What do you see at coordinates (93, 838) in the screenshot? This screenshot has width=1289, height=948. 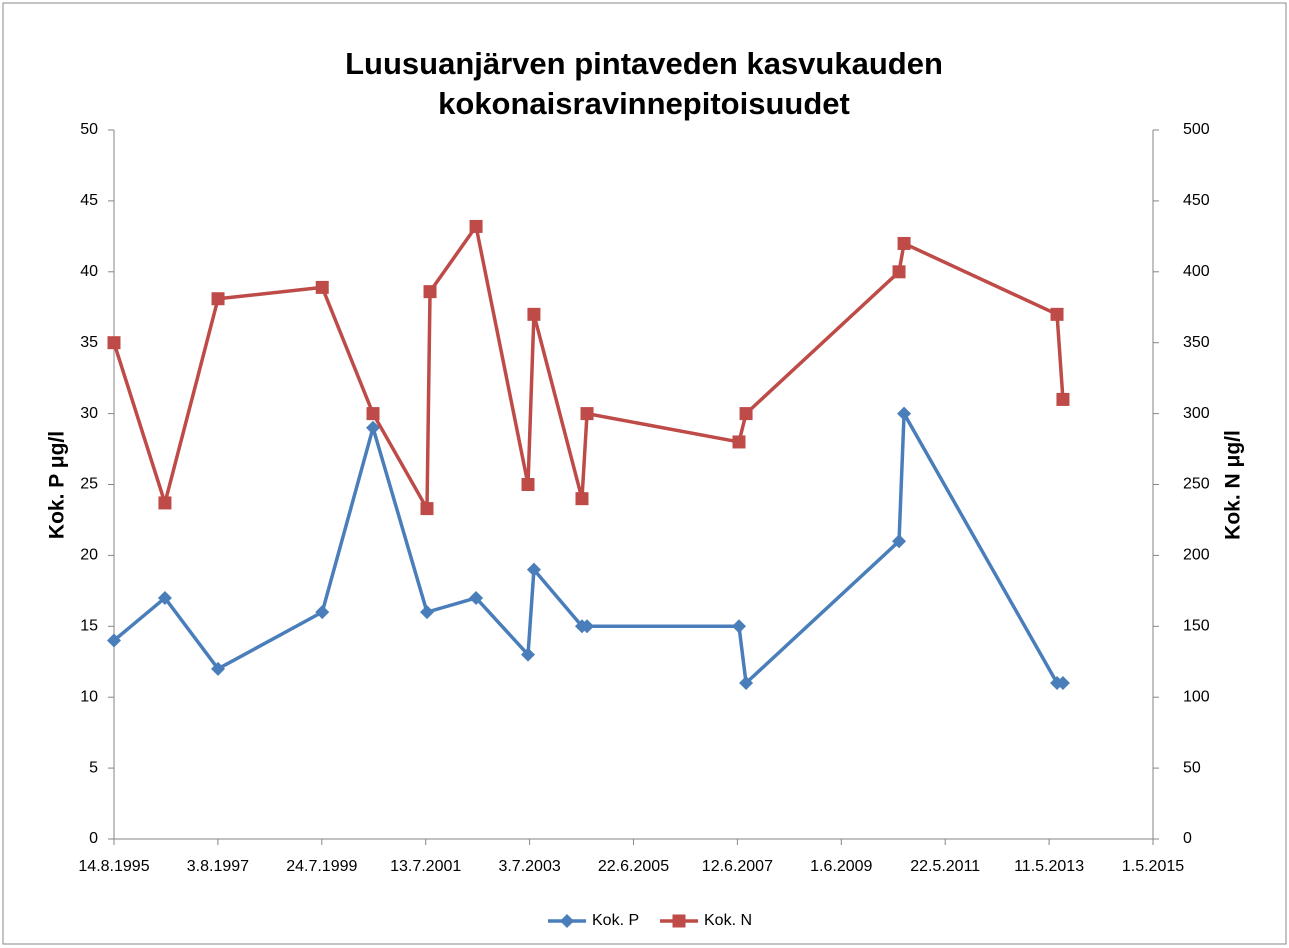 I see `y-tick-label: 0` at bounding box center [93, 838].